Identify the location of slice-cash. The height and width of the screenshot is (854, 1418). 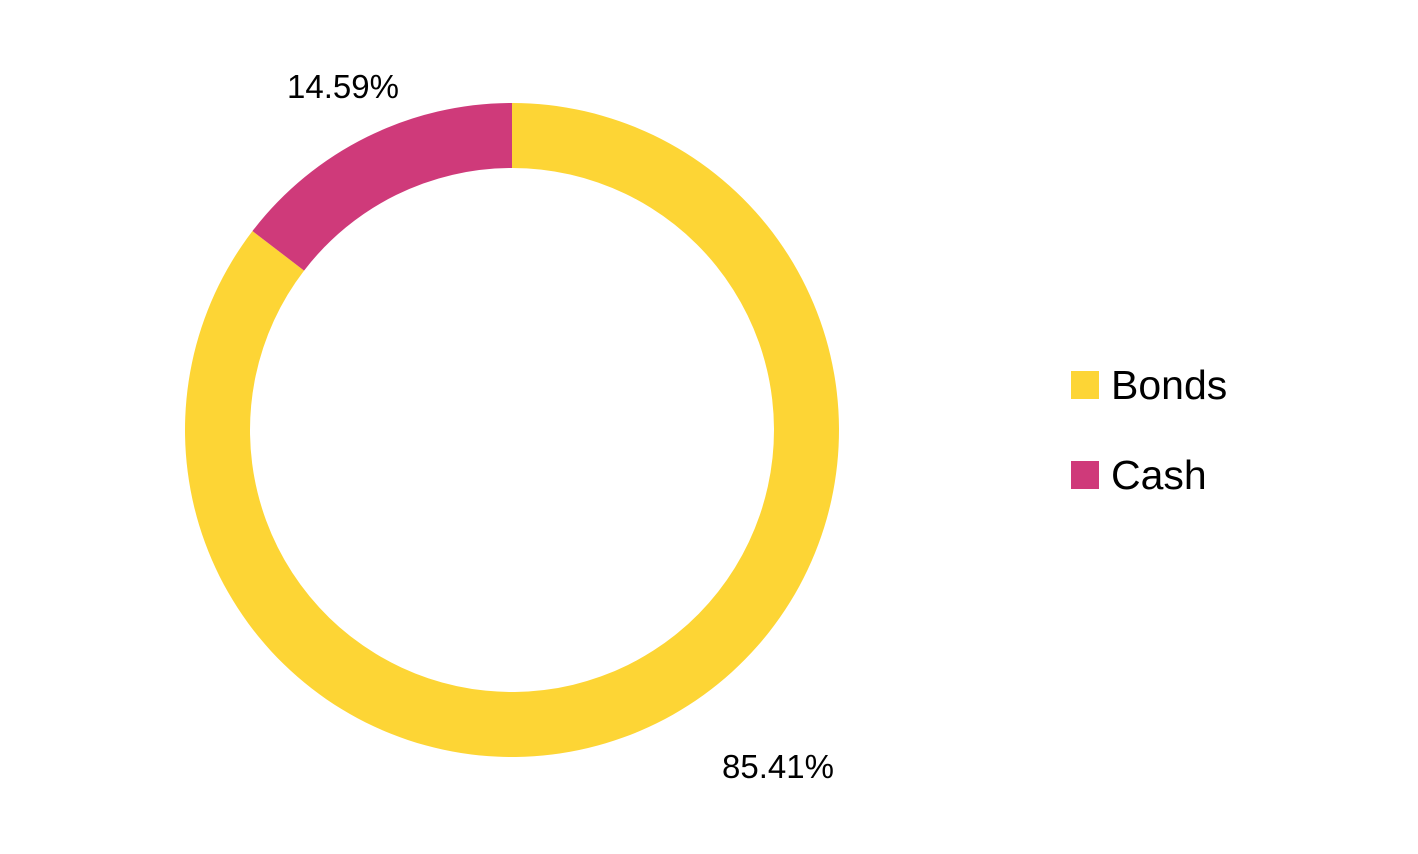
(382, 187).